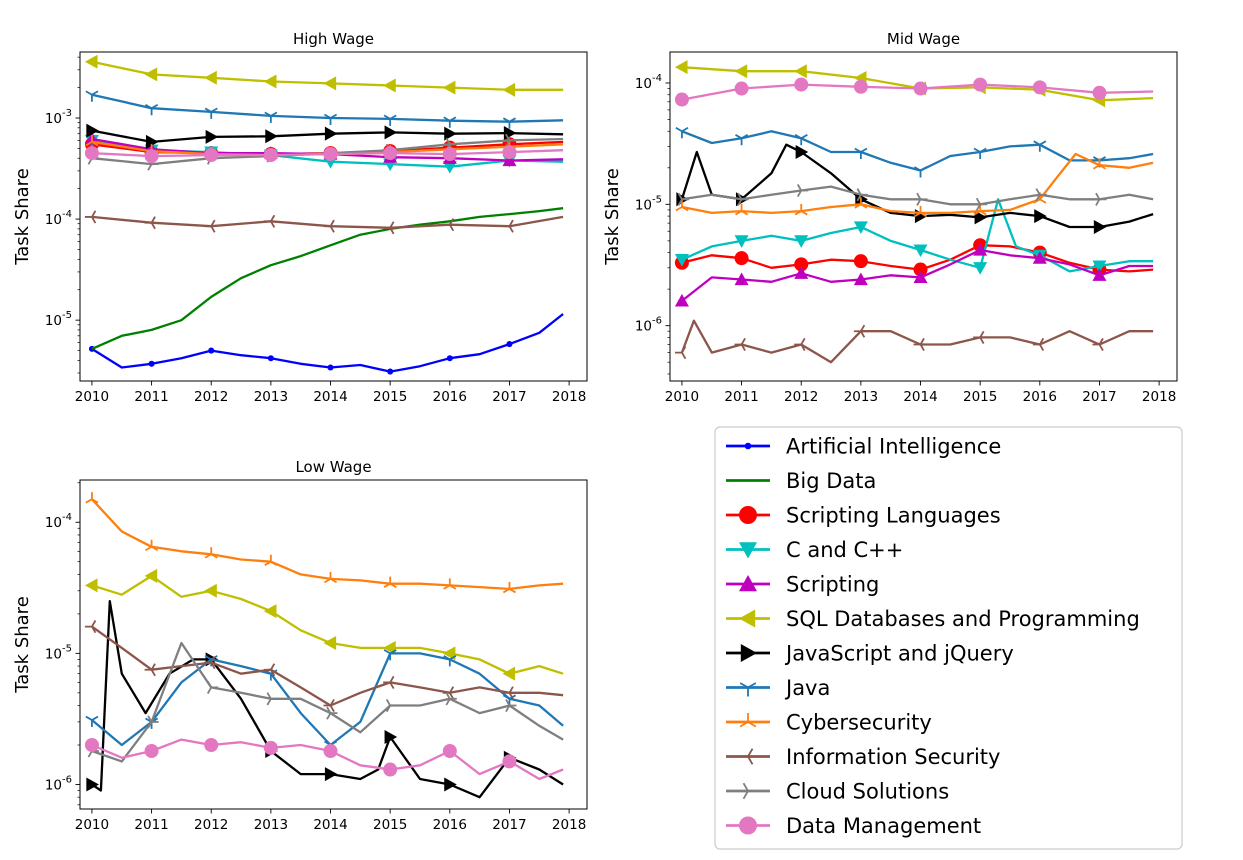 This screenshot has height=860, width=1243. I want to click on mid-wage-xtick-label: 2015, so click(980, 397).